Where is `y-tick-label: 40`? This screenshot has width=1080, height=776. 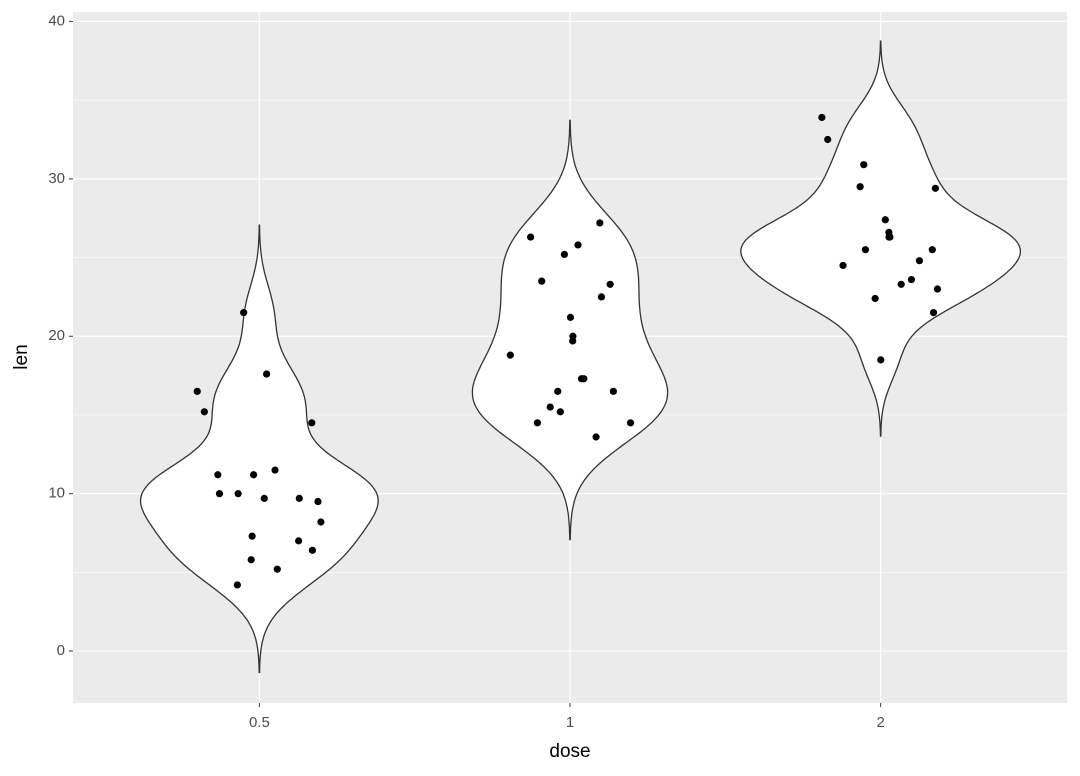
y-tick-label: 40 is located at coordinates (56, 20).